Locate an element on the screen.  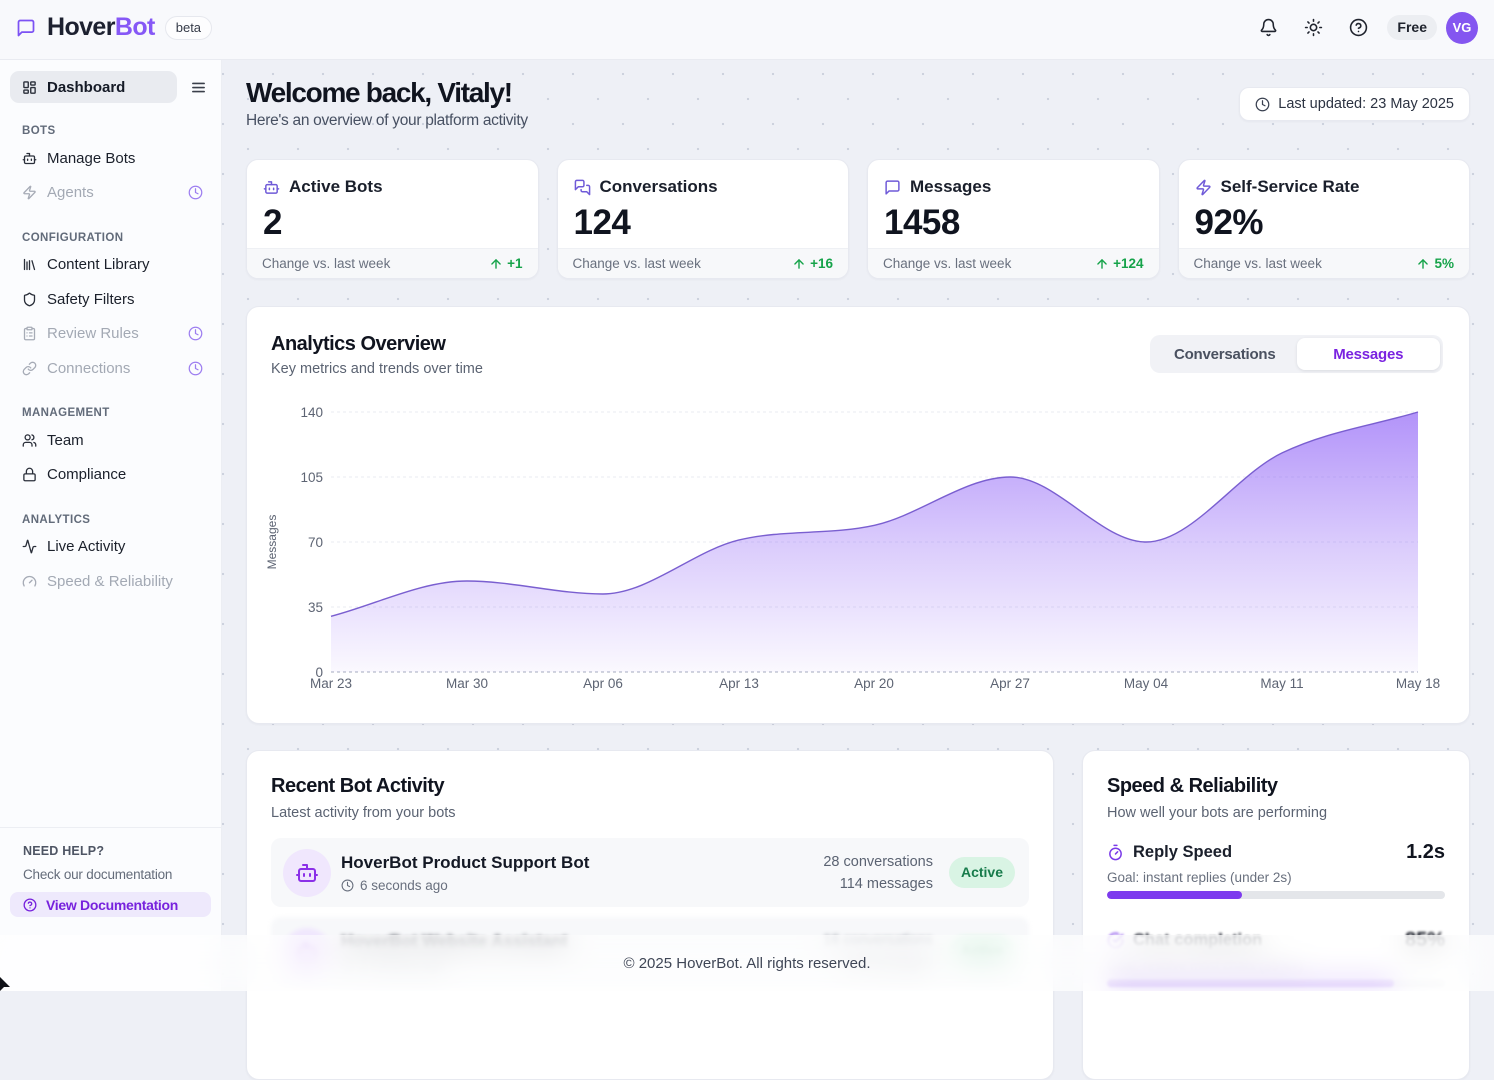
svg-text: Mar 23 is located at coordinates (331, 683).